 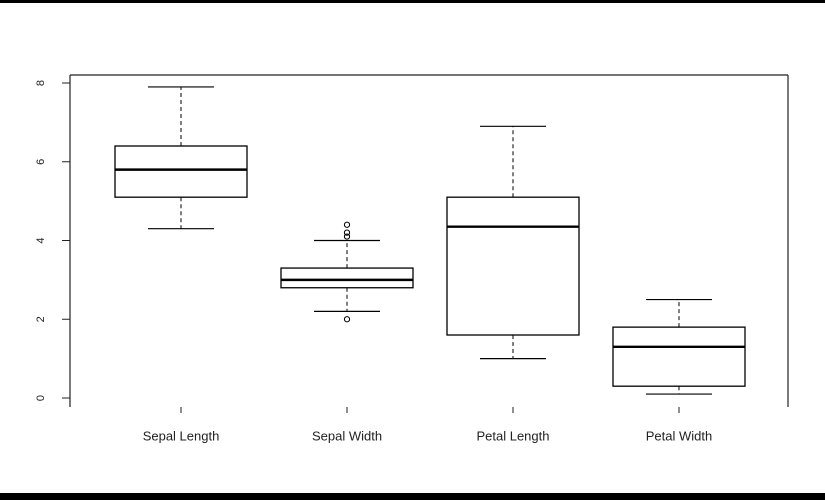 What do you see at coordinates (181, 435) in the screenshot?
I see `x-tick-label: Sepal Length` at bounding box center [181, 435].